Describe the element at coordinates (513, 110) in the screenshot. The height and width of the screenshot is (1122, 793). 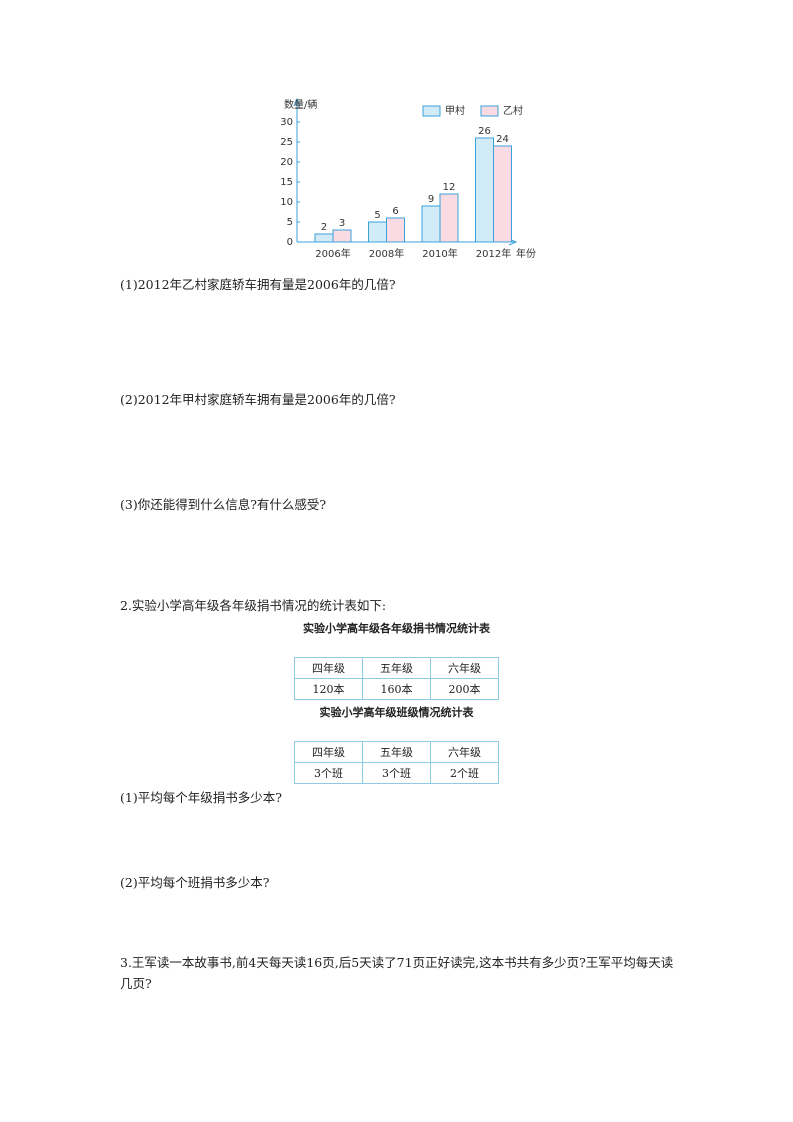
I see `legend-label: 乙村` at that location.